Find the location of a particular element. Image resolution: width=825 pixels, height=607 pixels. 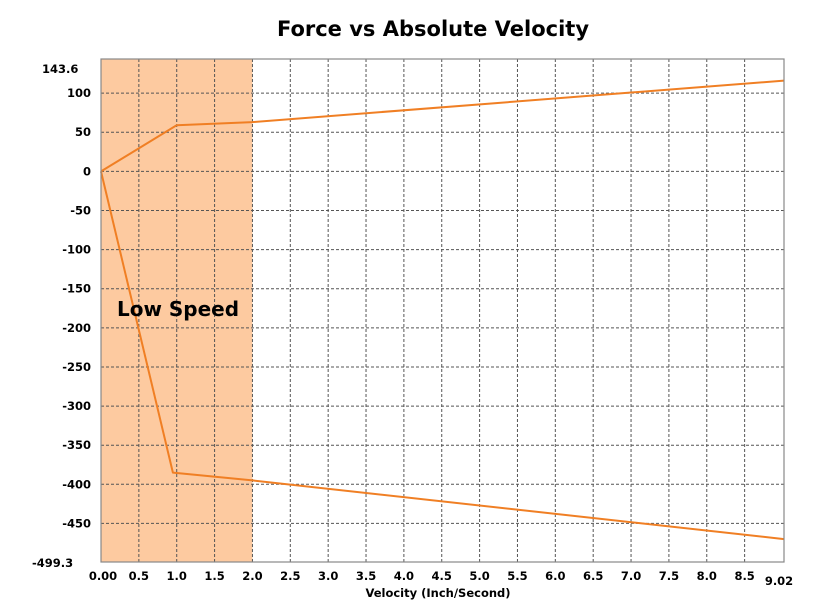

x-tick-label: 2.0 is located at coordinates (252, 576).